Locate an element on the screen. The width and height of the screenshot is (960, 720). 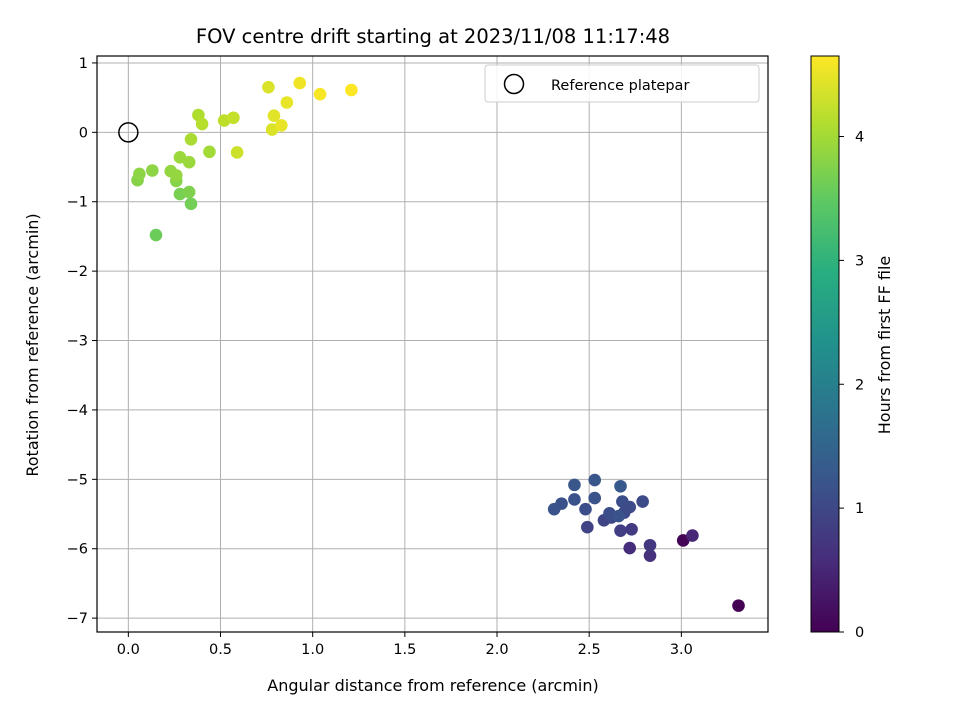
y-tick-label: 1 is located at coordinates (83, 64).